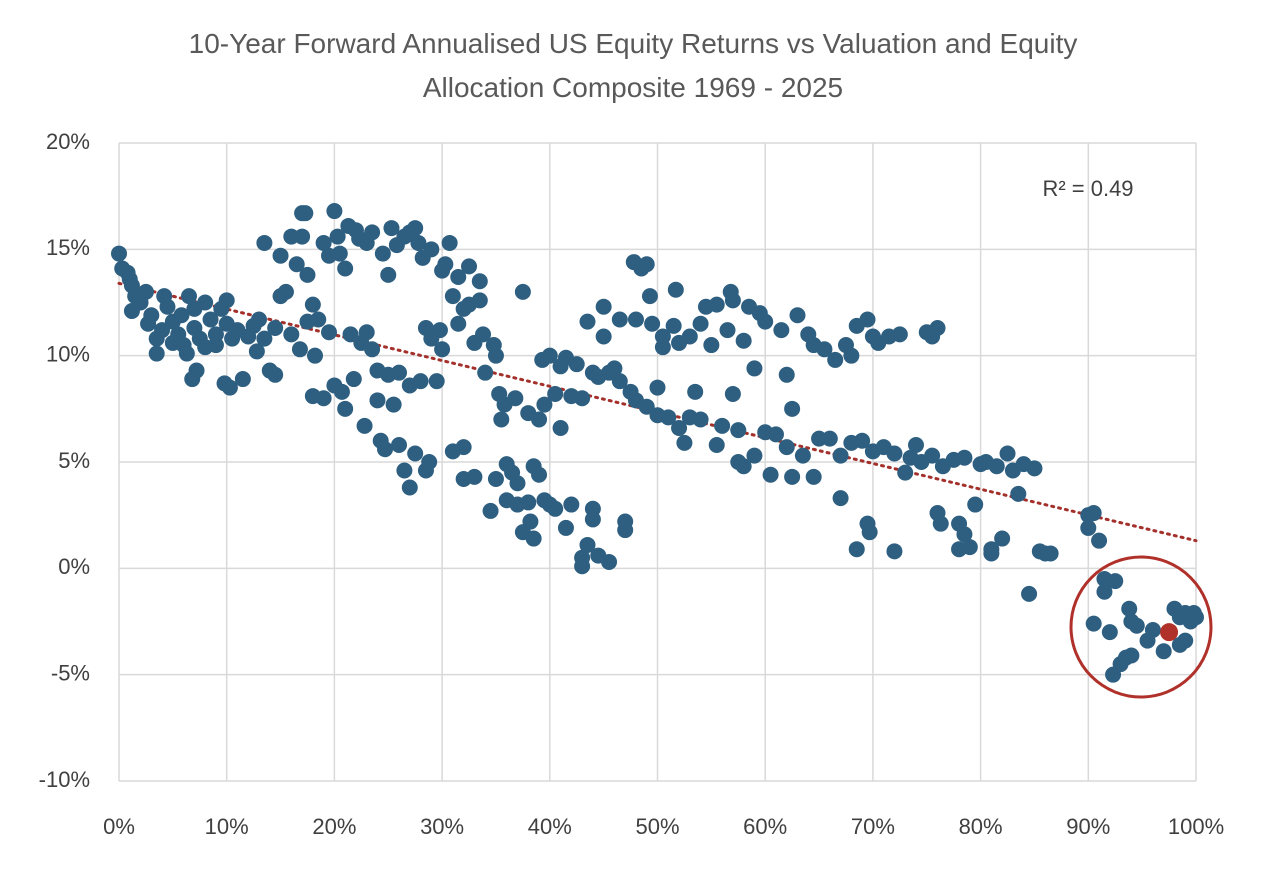 The width and height of the screenshot is (1266, 876). Describe the element at coordinates (1169, 632) in the screenshot. I see `highlight-point` at that location.